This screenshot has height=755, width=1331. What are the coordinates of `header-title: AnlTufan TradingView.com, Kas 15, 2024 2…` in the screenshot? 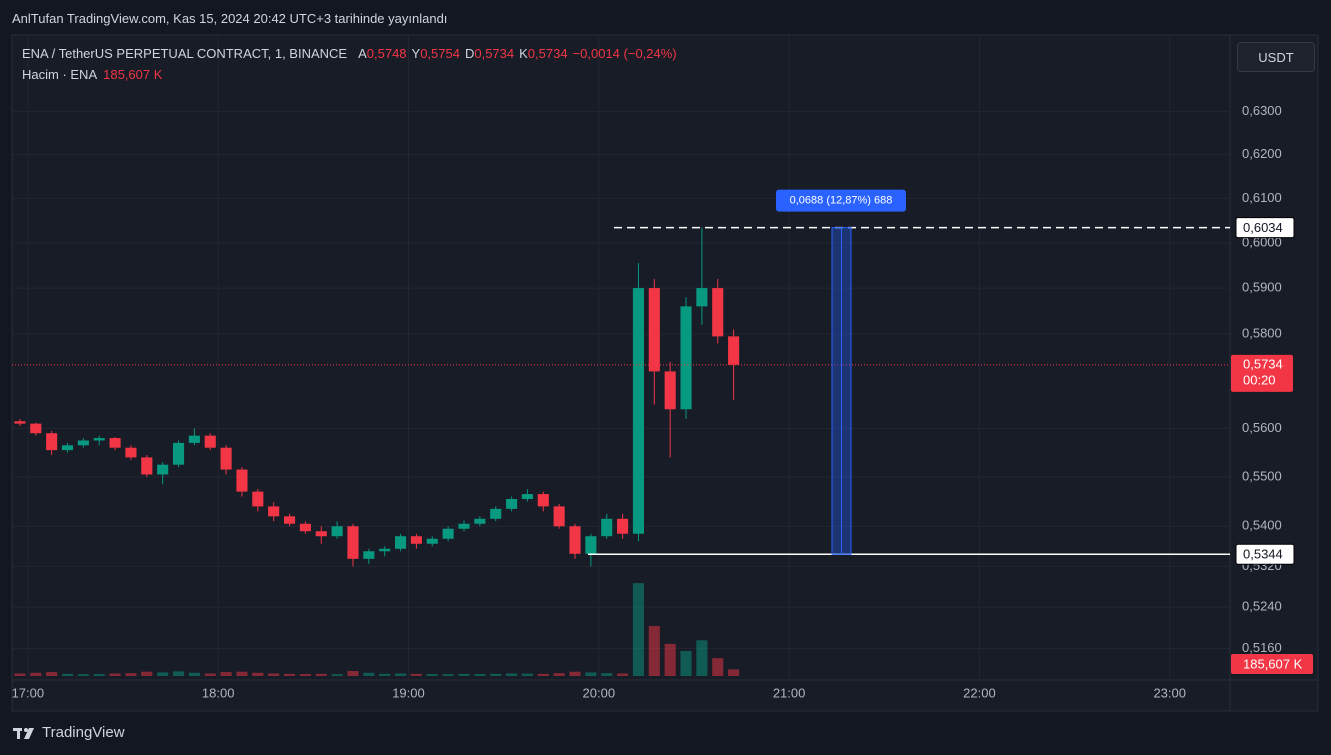 It's located at (230, 18).